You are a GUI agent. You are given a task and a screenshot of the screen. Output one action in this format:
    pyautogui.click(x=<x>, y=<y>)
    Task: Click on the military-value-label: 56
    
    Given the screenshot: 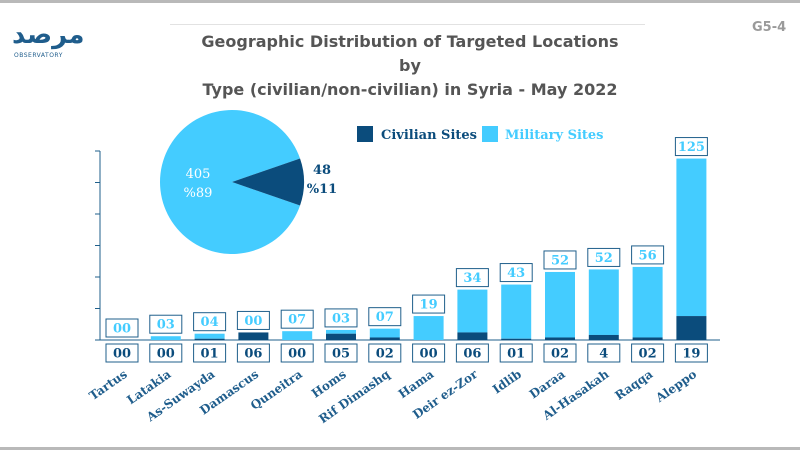 What is the action you would take?
    pyautogui.click(x=648, y=255)
    